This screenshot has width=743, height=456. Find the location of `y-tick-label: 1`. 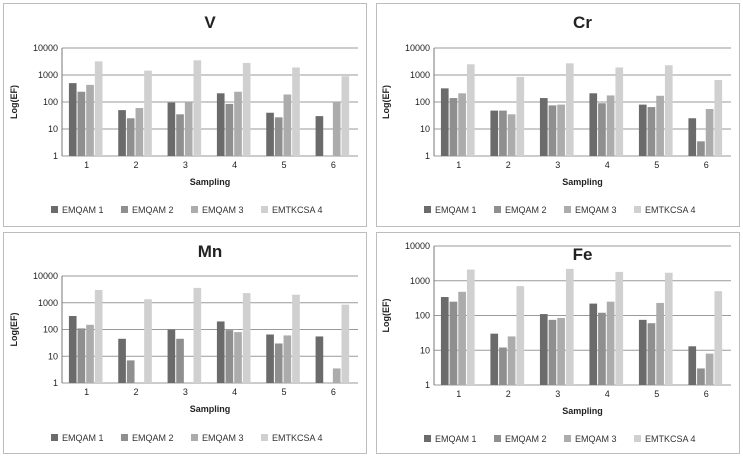

y-tick-label: 1 is located at coordinates (55, 156).